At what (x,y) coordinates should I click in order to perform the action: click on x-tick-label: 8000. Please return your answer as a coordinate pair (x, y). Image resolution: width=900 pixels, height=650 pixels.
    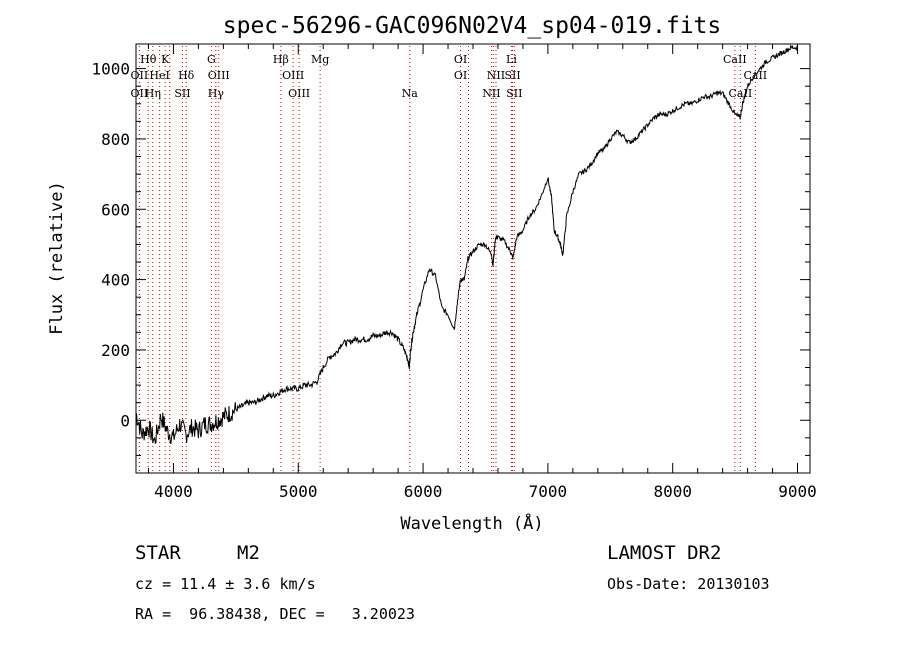
    Looking at the image, I should click on (672, 491).